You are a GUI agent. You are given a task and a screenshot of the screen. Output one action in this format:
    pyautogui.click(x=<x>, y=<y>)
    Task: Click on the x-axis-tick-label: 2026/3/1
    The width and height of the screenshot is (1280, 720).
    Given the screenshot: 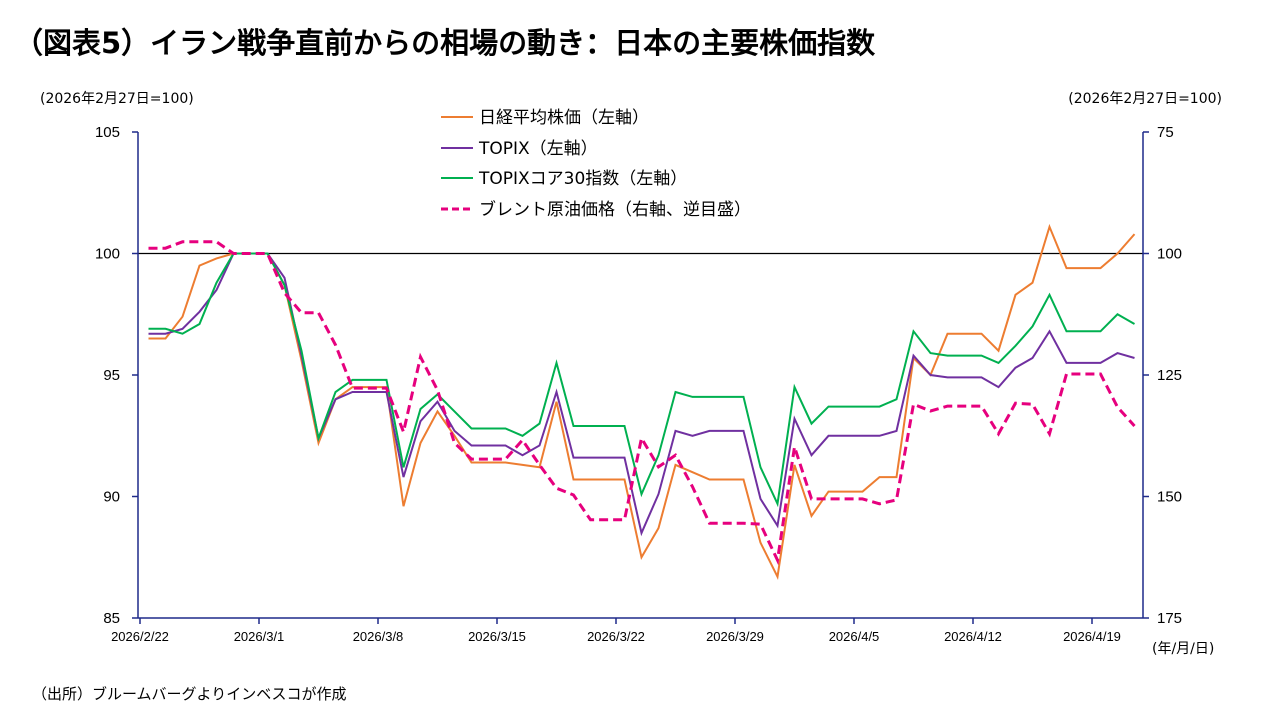 What is the action you would take?
    pyautogui.click(x=259, y=636)
    